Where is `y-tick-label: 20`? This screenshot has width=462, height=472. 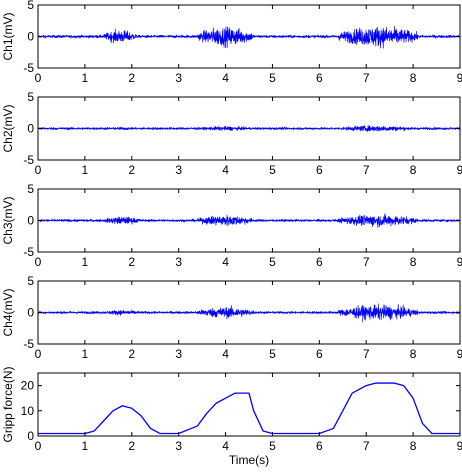 y-tick-label: 20 is located at coordinates (28, 386).